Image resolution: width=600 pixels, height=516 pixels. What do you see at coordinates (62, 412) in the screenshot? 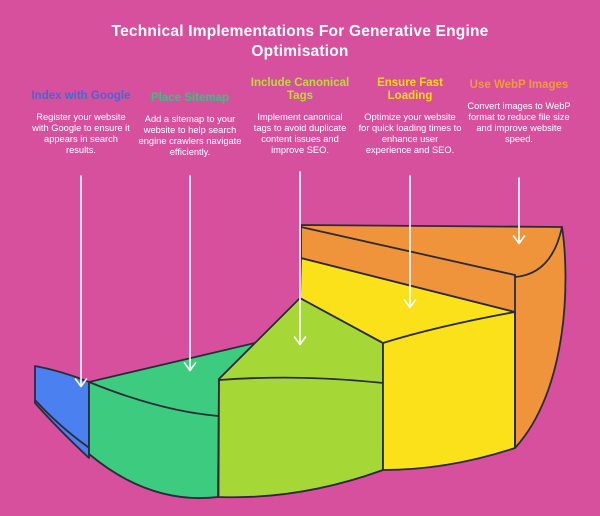
I see `pie-slice-index-with-google` at bounding box center [62, 412].